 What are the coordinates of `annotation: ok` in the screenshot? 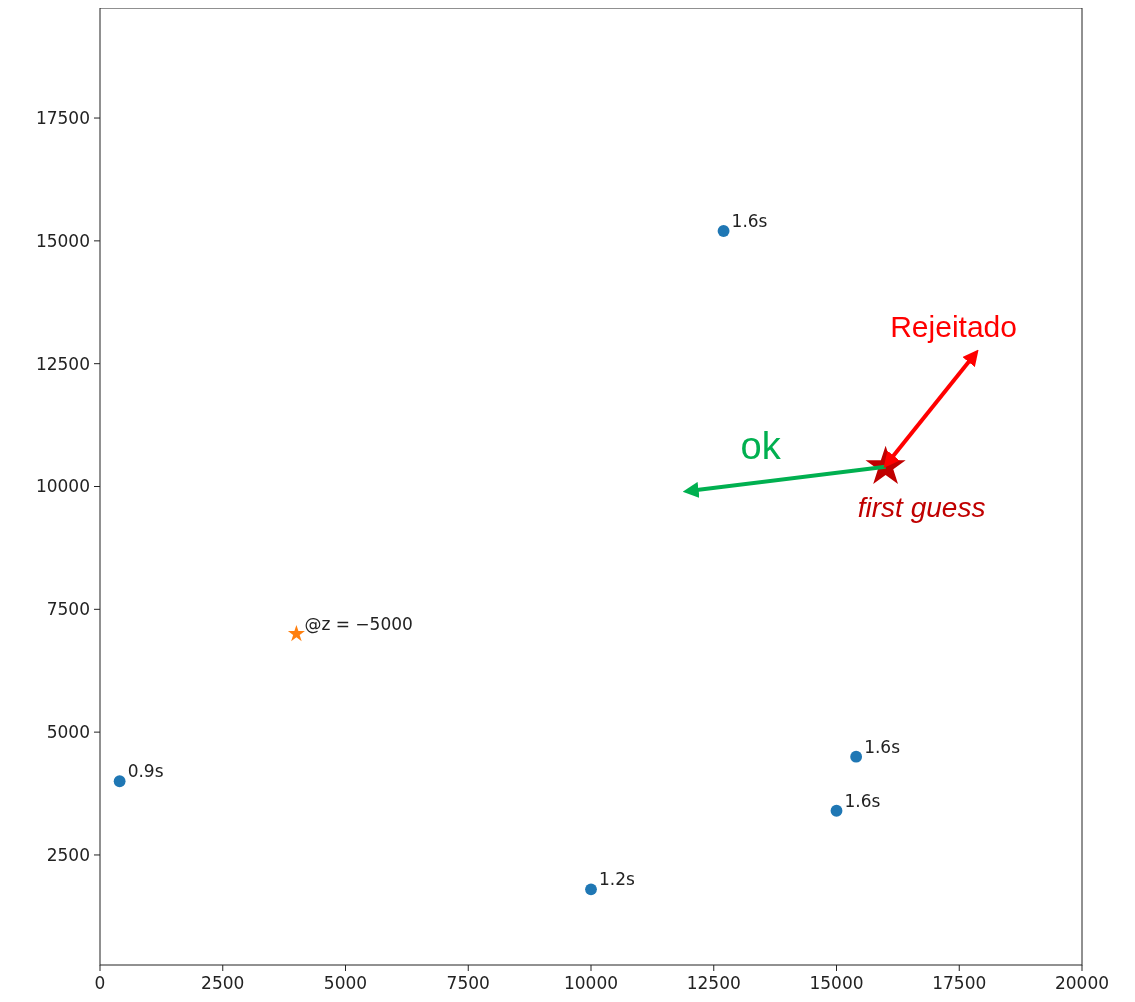 It's located at (761, 445).